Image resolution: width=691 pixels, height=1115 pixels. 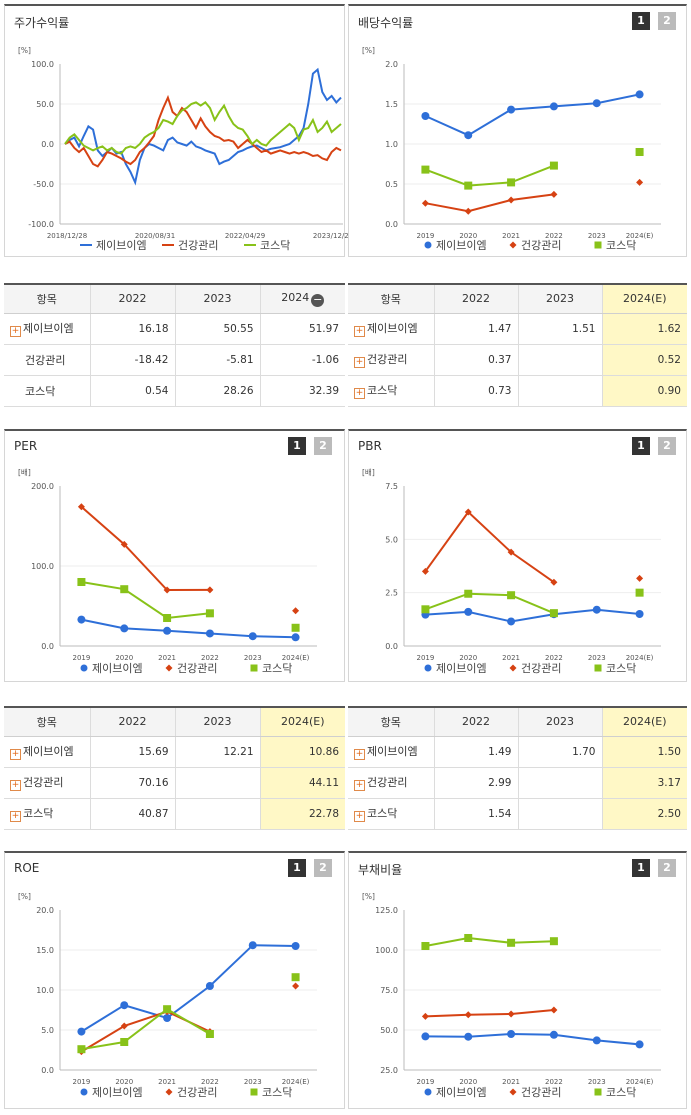 What do you see at coordinates (41, 224) in the screenshot?
I see `y-tick-label: -100.0` at bounding box center [41, 224].